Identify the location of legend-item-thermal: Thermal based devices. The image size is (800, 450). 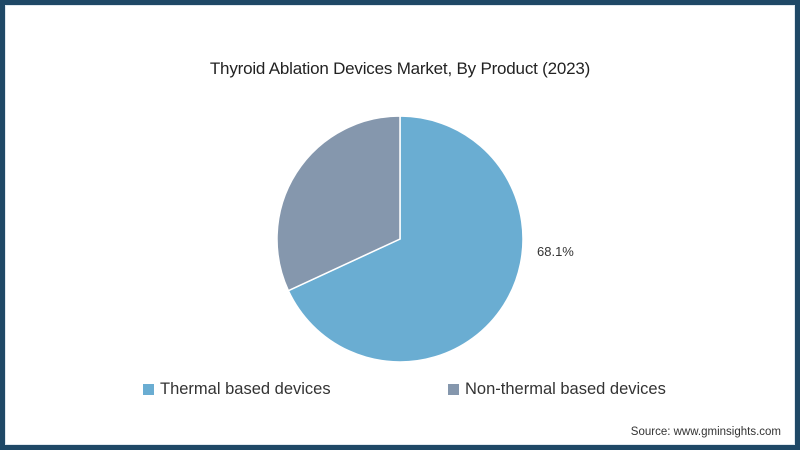
(237, 389).